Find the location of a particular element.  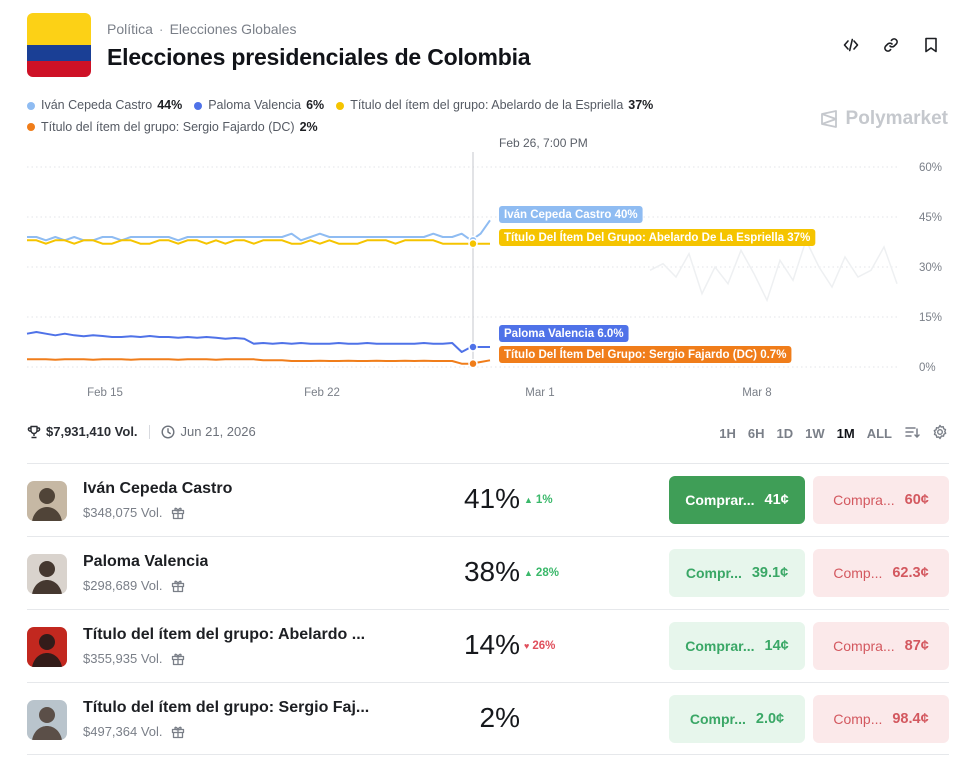

candidate-volume: $497,364 Vol. is located at coordinates (123, 731).